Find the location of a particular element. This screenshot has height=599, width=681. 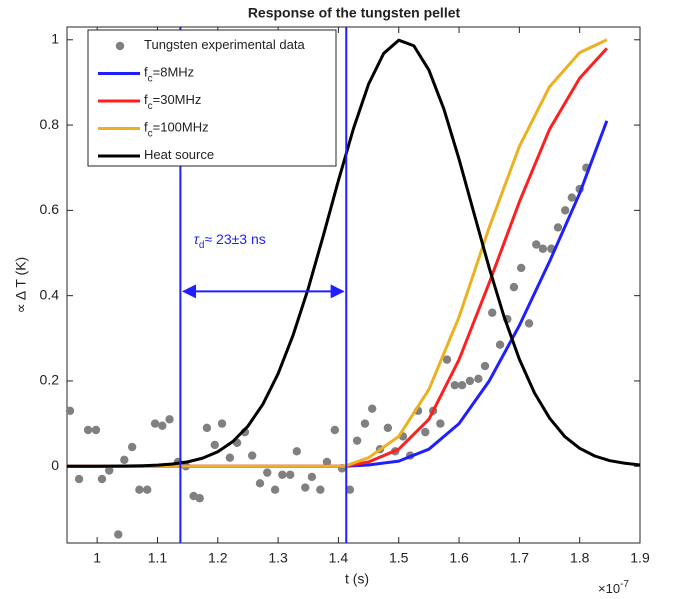

legend-label: Heat source is located at coordinates (179, 154).